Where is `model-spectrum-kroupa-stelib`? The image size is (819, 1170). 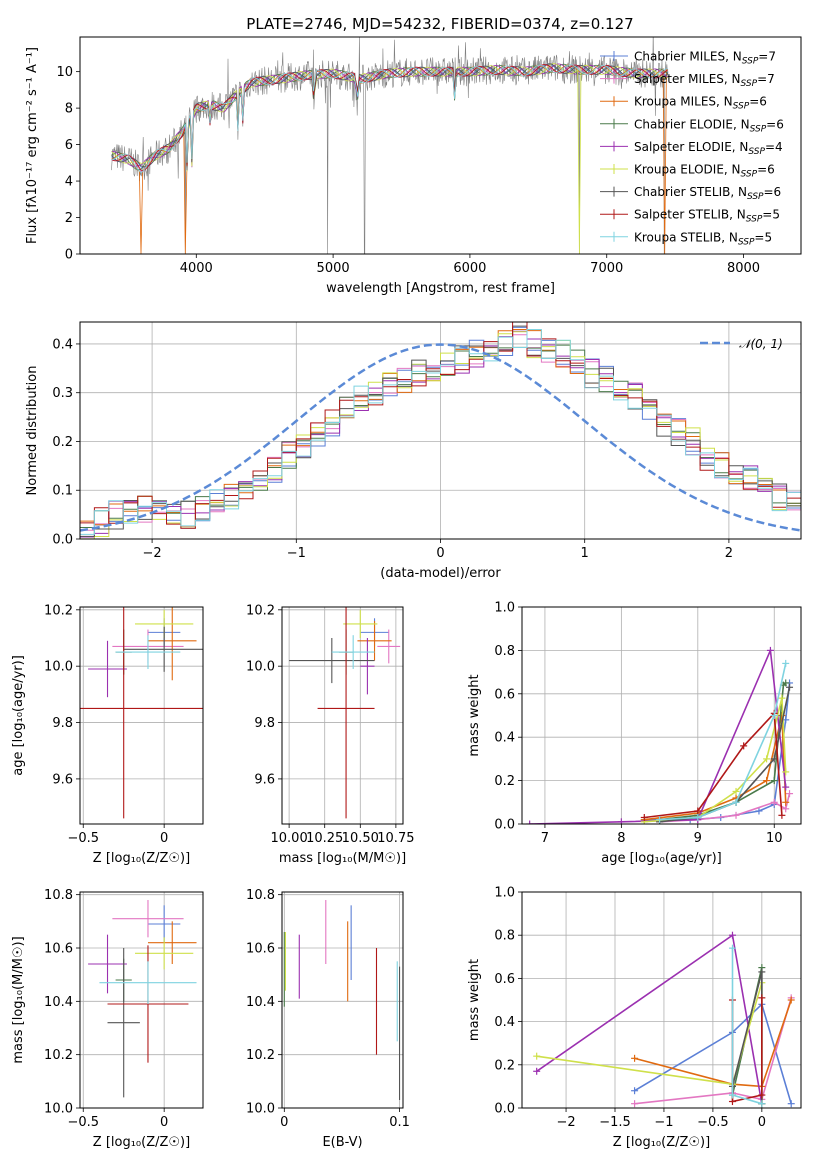
model-spectrum-kroupa-stelib is located at coordinates (390, 118).